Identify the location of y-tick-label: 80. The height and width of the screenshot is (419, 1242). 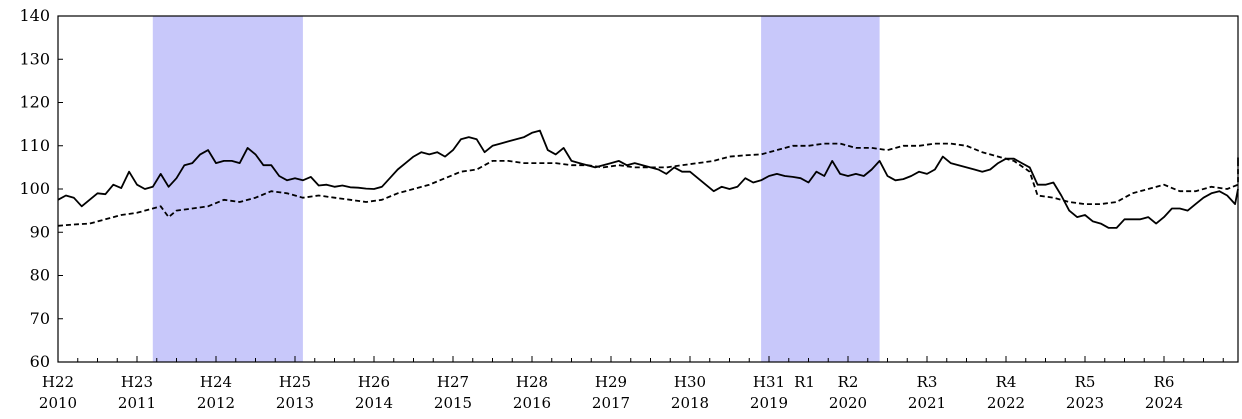
(40, 275).